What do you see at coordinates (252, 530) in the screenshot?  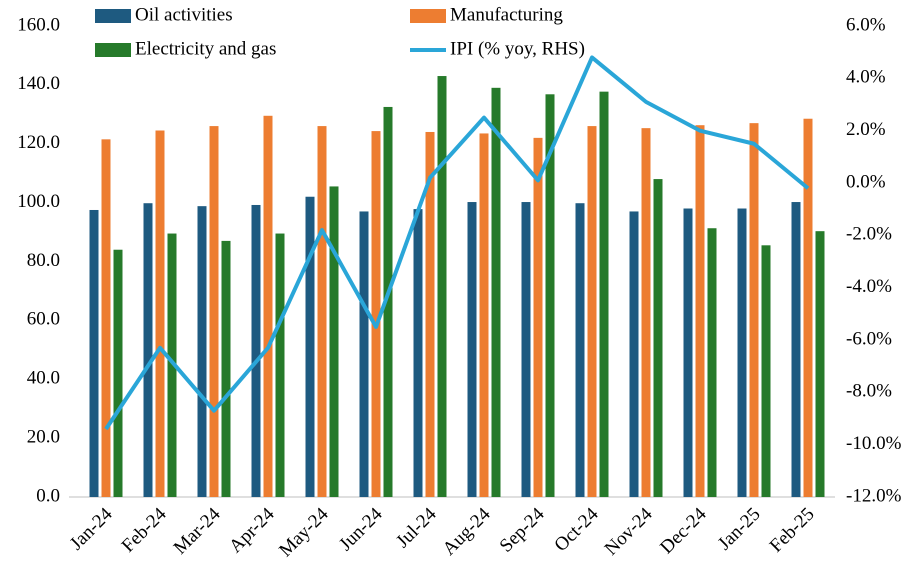 I see `x-tick-label: Apr-24` at bounding box center [252, 530].